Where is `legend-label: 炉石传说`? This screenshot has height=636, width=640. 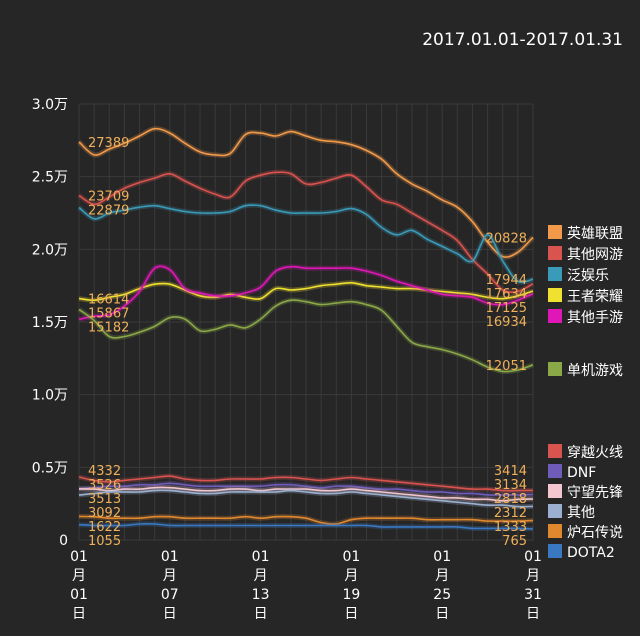 legend-label: 炉石传说 is located at coordinates (595, 533).